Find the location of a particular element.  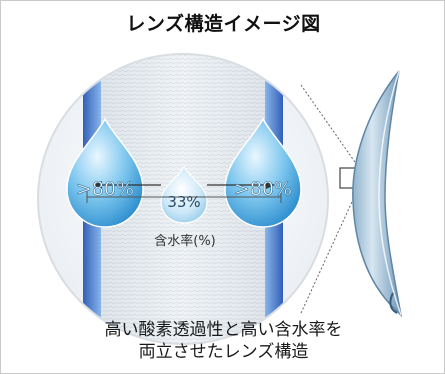

water-drop-center is located at coordinates (184, 194).